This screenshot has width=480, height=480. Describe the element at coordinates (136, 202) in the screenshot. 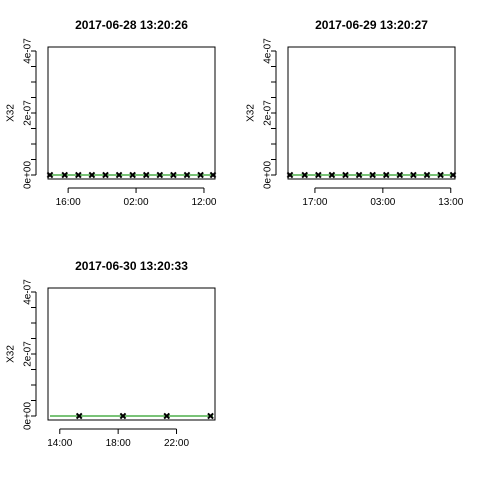

I see `x-tick-label: 02:00` at that location.